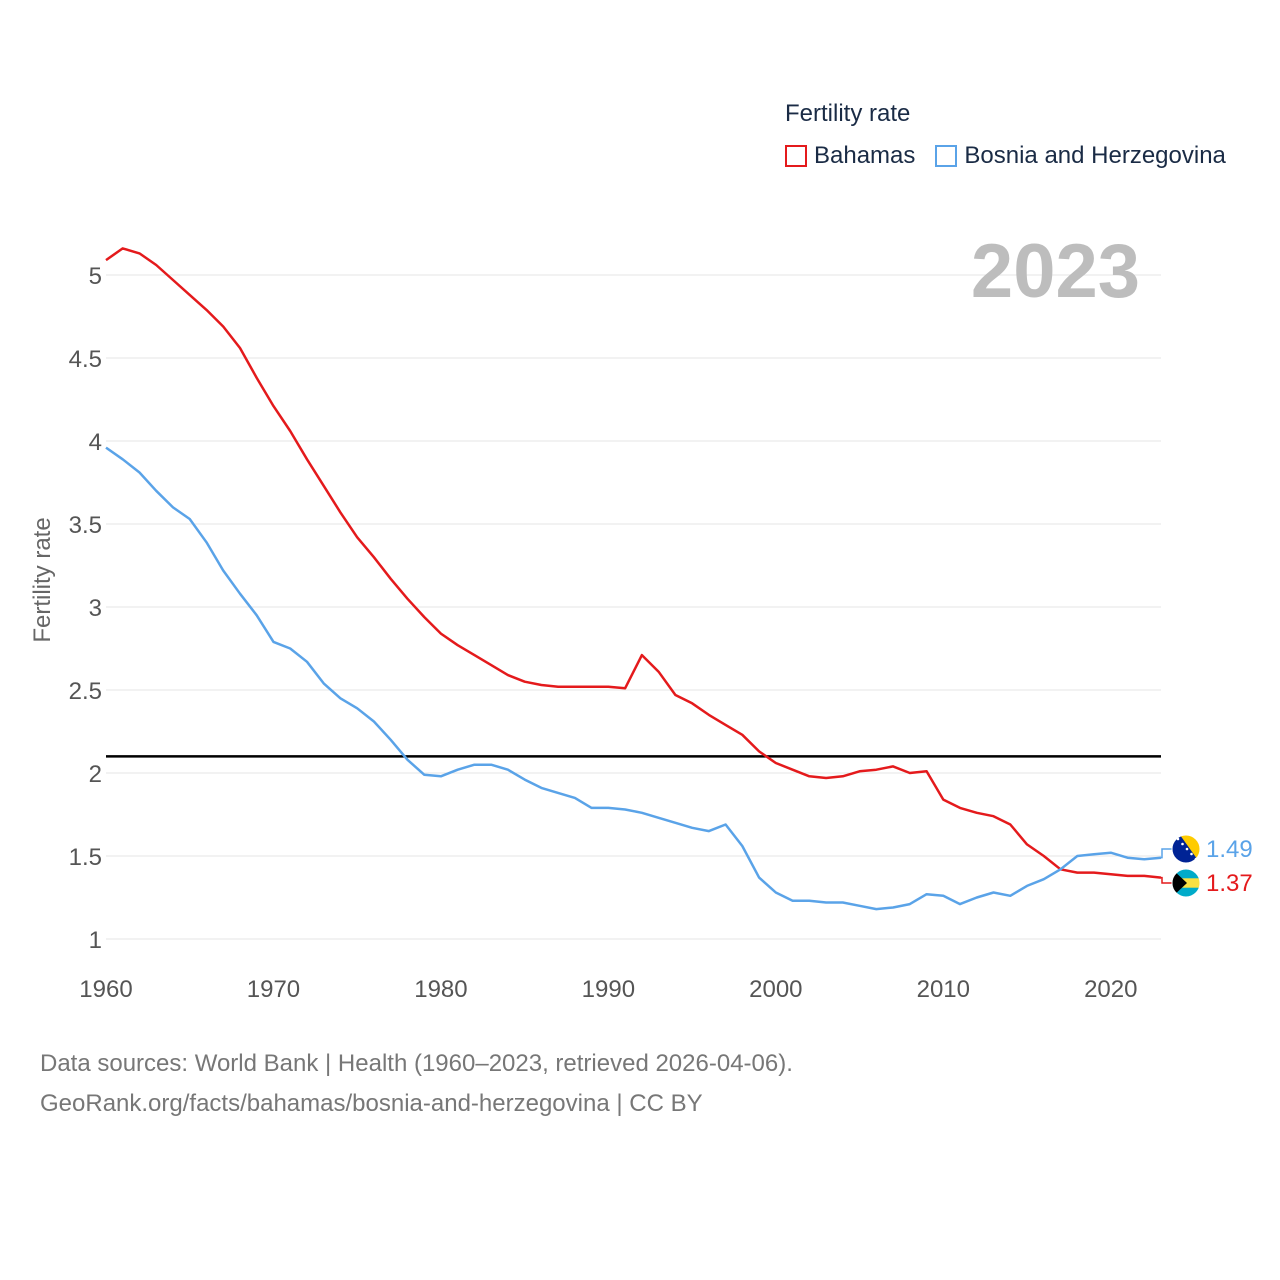 The width and height of the screenshot is (1280, 1280). What do you see at coordinates (848, 113) in the screenshot?
I see `legend-title: Fertility rate` at bounding box center [848, 113].